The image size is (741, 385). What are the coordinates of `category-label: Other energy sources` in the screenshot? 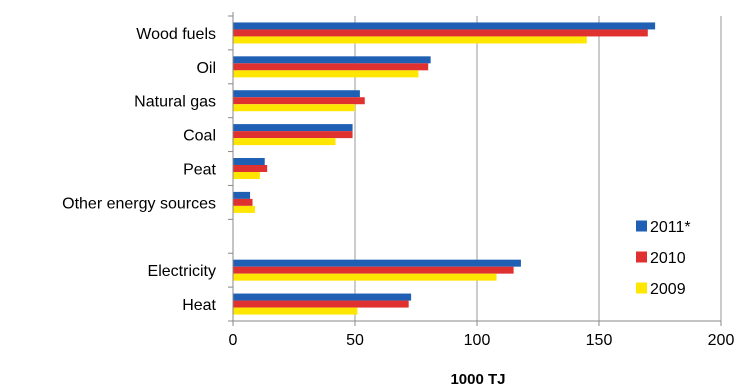 It's located at (139, 203).